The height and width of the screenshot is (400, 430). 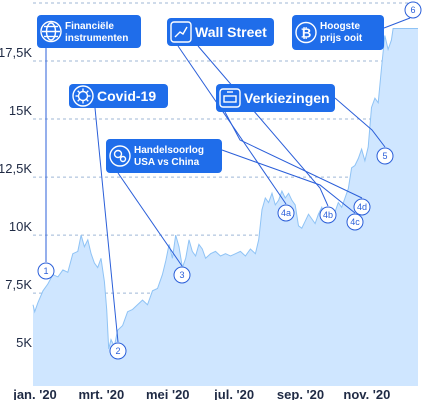 I want to click on annotation-text: Covid-19, so click(x=126, y=96).